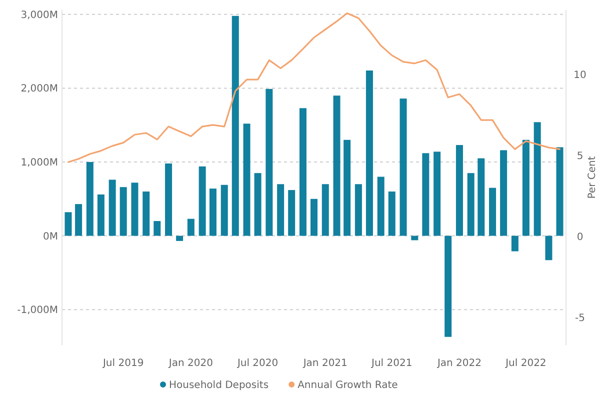 Image resolution: width=600 pixels, height=400 pixels. What do you see at coordinates (580, 318) in the screenshot?
I see `y2-tick-label: -5` at bounding box center [580, 318].